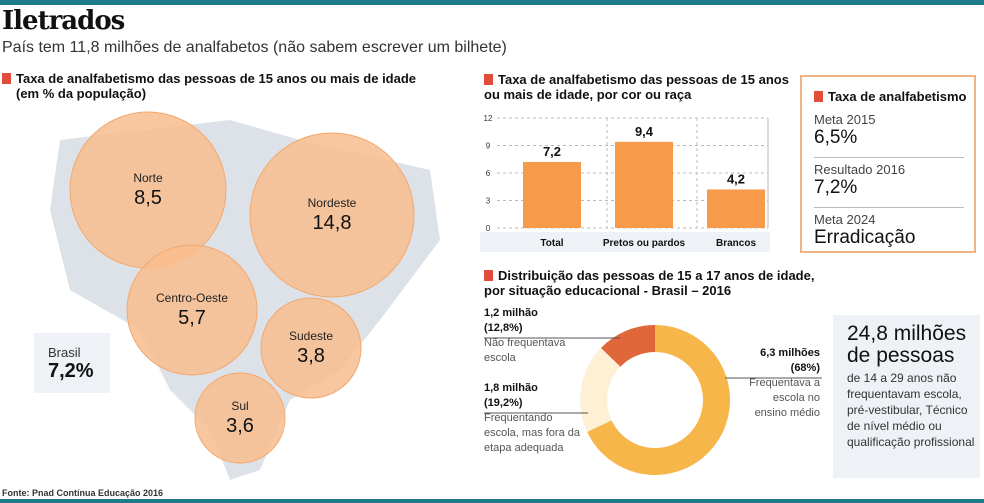  Describe the element at coordinates (63, 21) in the screenshot. I see `page-title: Iletrados` at that location.